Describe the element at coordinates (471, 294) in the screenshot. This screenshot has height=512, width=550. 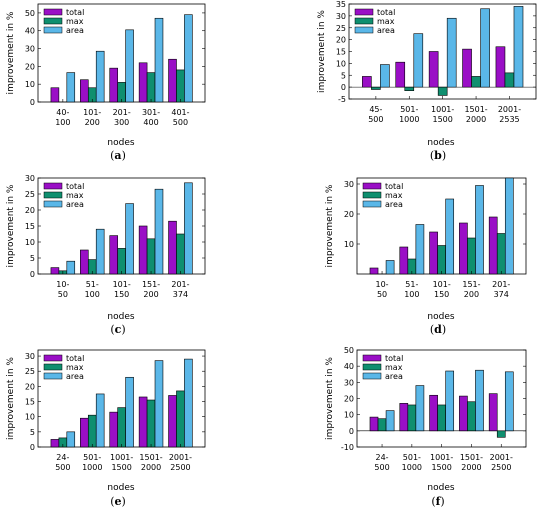
I see `x-tick-label: 200` at that location.